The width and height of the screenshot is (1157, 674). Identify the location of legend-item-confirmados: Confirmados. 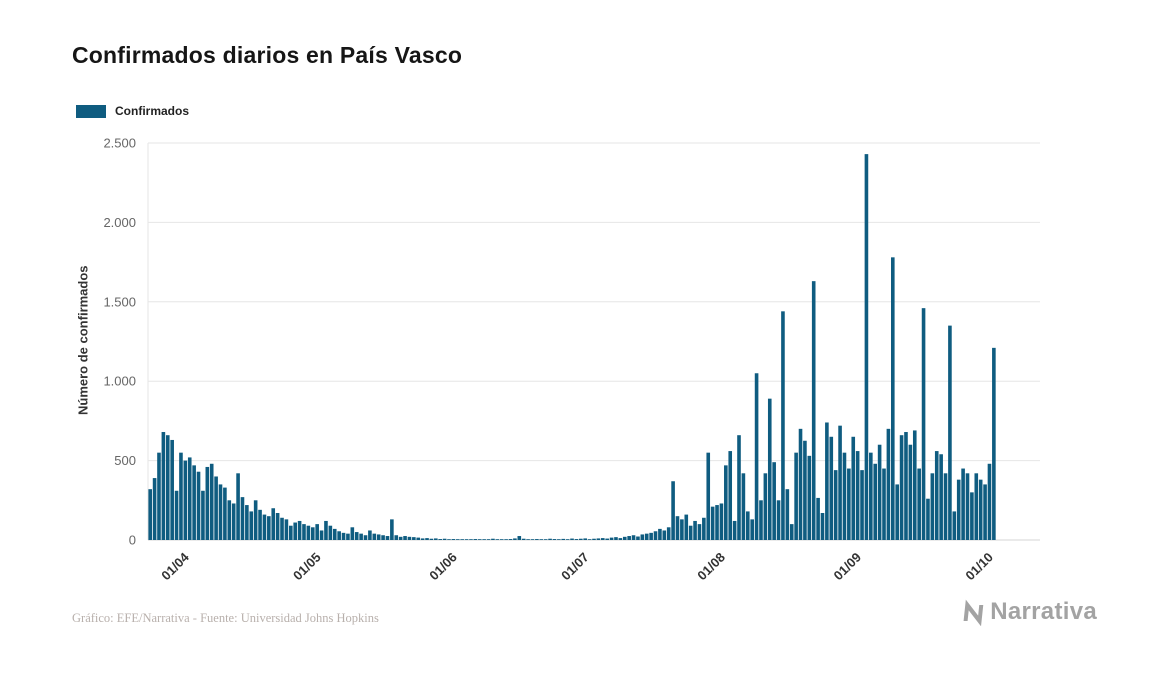
(132, 111).